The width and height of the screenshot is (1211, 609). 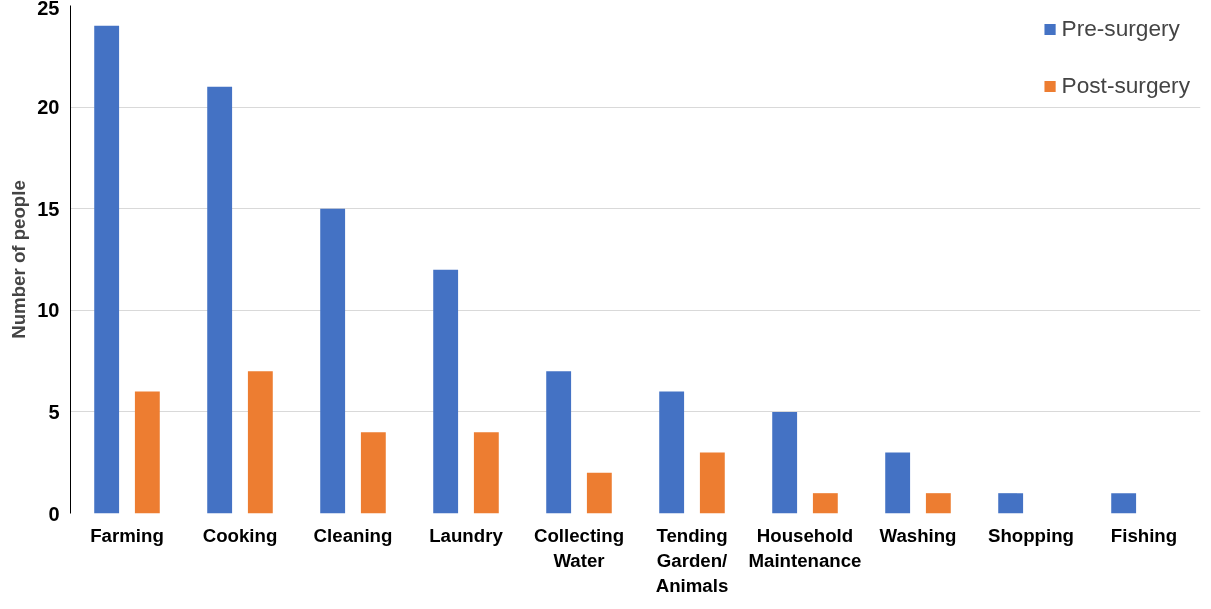 I want to click on x-tick-label: Laundry, so click(x=466, y=535).